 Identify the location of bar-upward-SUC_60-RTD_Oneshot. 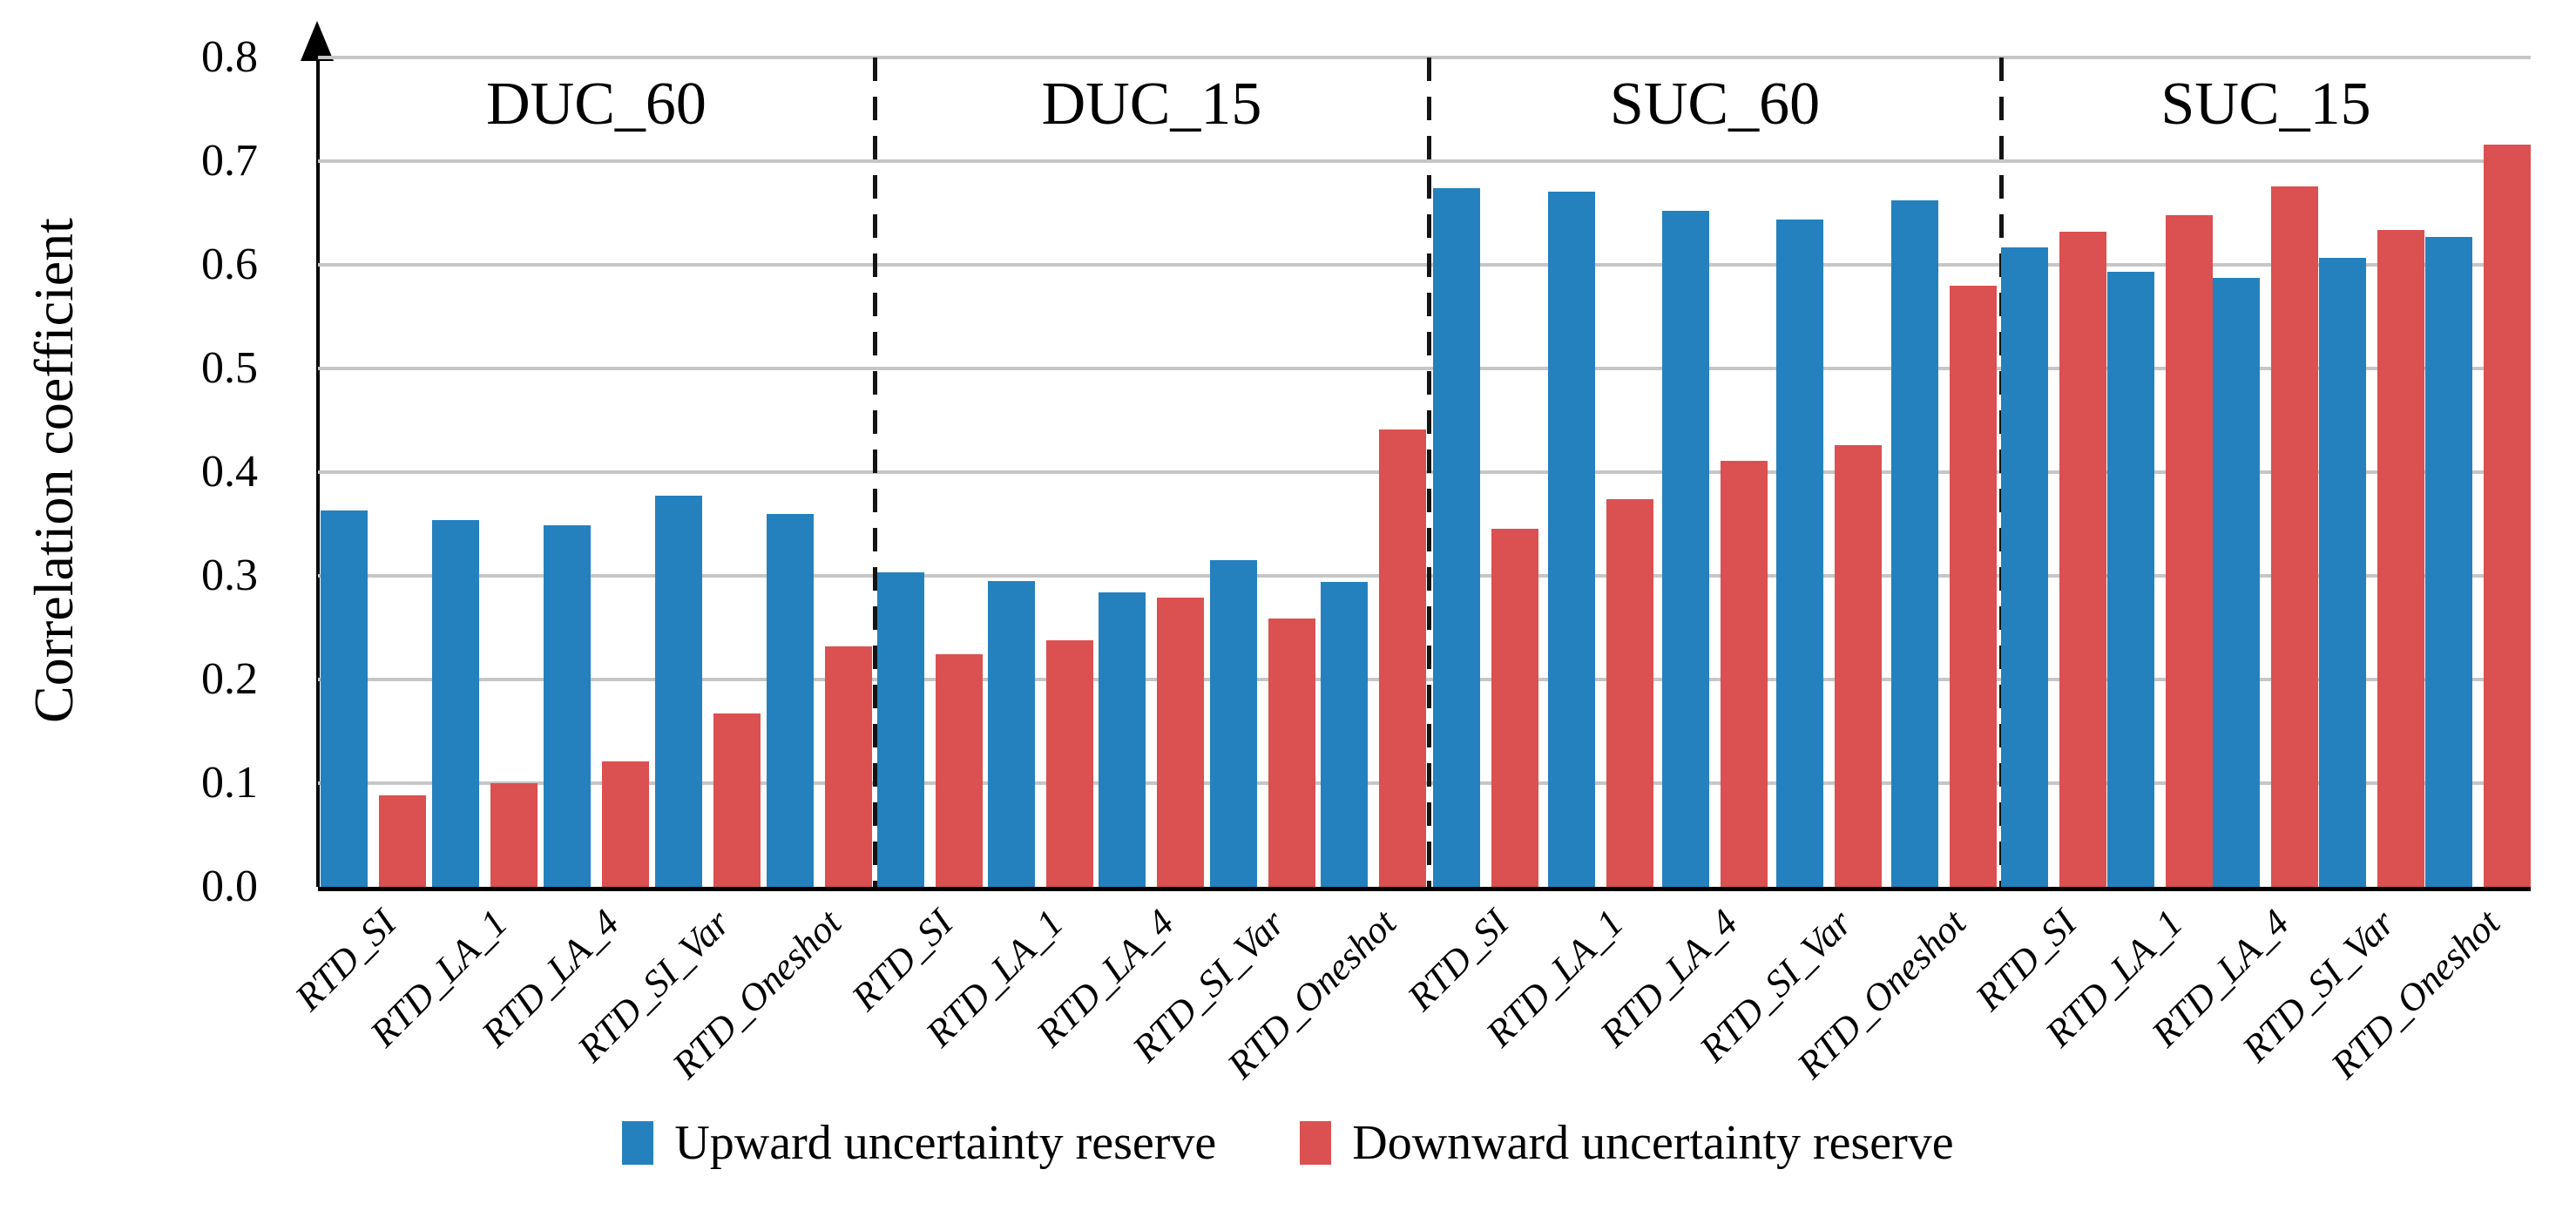
(1914, 543).